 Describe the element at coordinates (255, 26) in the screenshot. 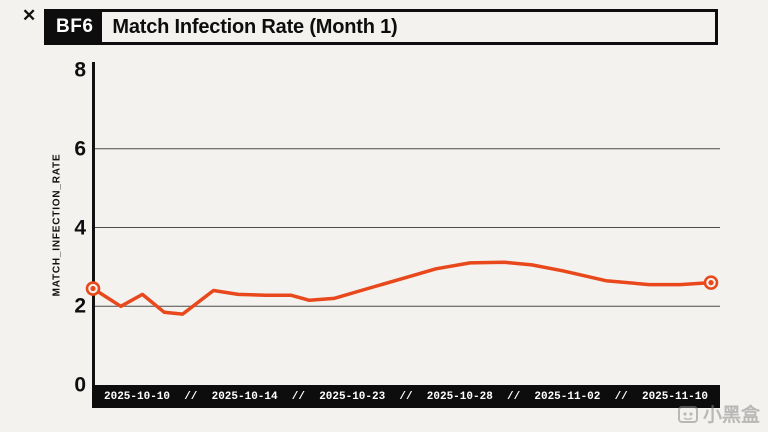

I see `chart-title: Match Infection Rate (Month 1)` at that location.